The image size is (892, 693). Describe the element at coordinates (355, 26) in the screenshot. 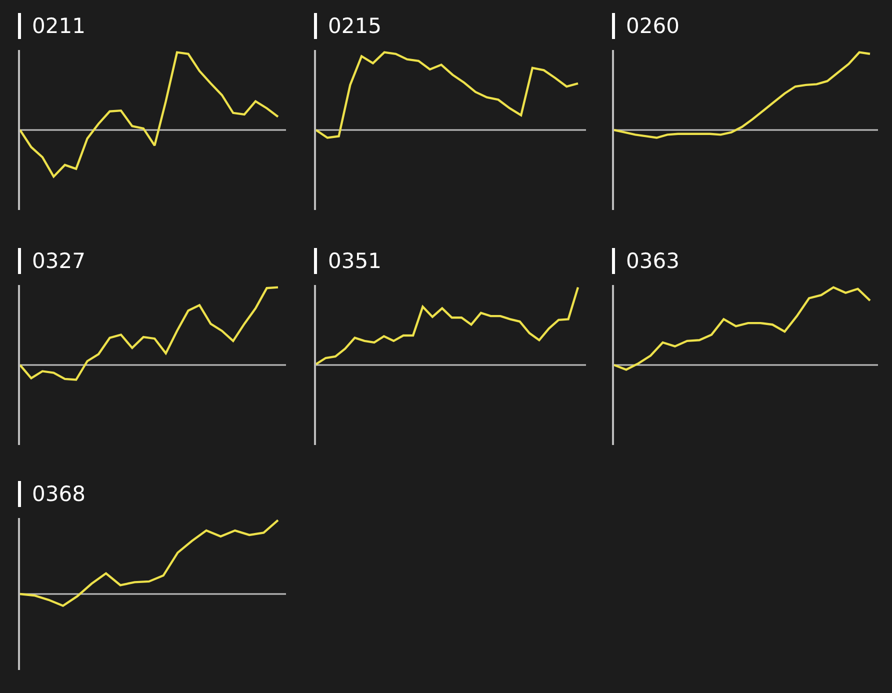

I see `chart-title: 0215` at that location.